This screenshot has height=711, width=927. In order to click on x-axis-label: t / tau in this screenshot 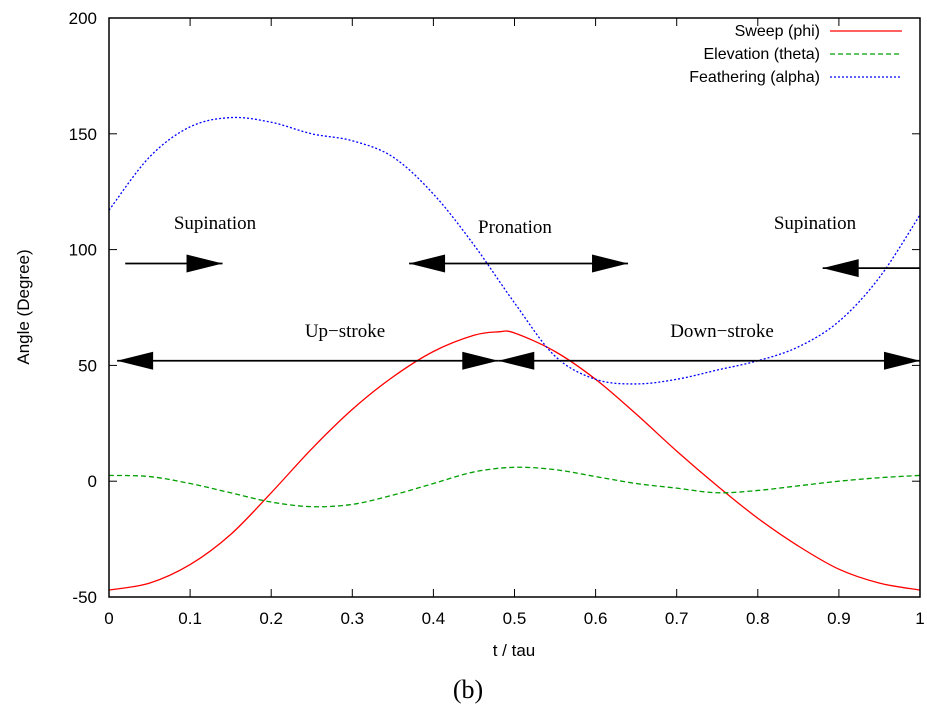, I will do `click(514, 650)`.